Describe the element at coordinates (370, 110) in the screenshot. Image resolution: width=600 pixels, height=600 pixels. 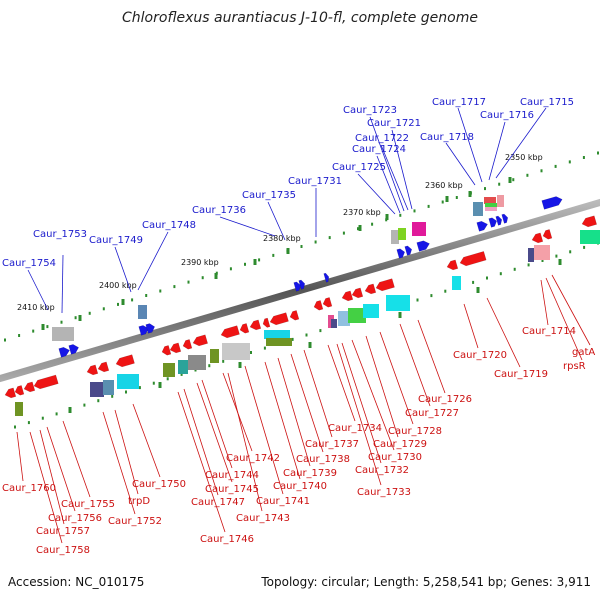
I see `gene-label-caur-1723: Caur_1723` at that location.